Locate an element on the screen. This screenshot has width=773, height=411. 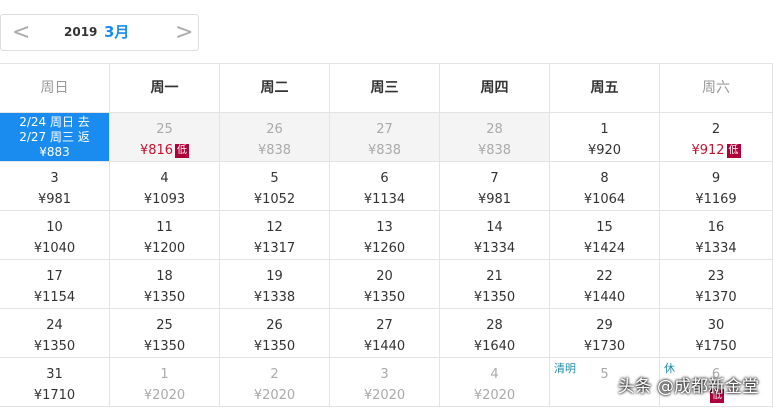
day-cell: 5 ¥1052 is located at coordinates (275, 186).